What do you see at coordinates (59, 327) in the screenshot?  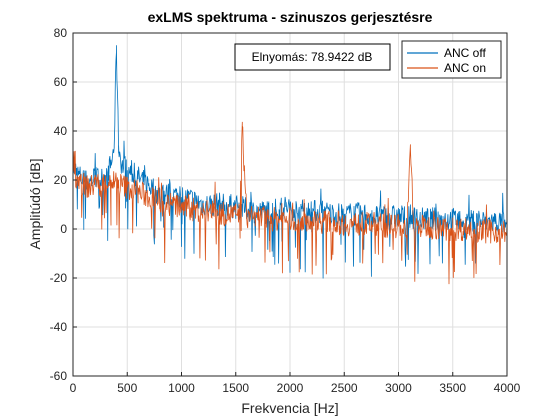 I see `y-tick-label: -40` at bounding box center [59, 327].